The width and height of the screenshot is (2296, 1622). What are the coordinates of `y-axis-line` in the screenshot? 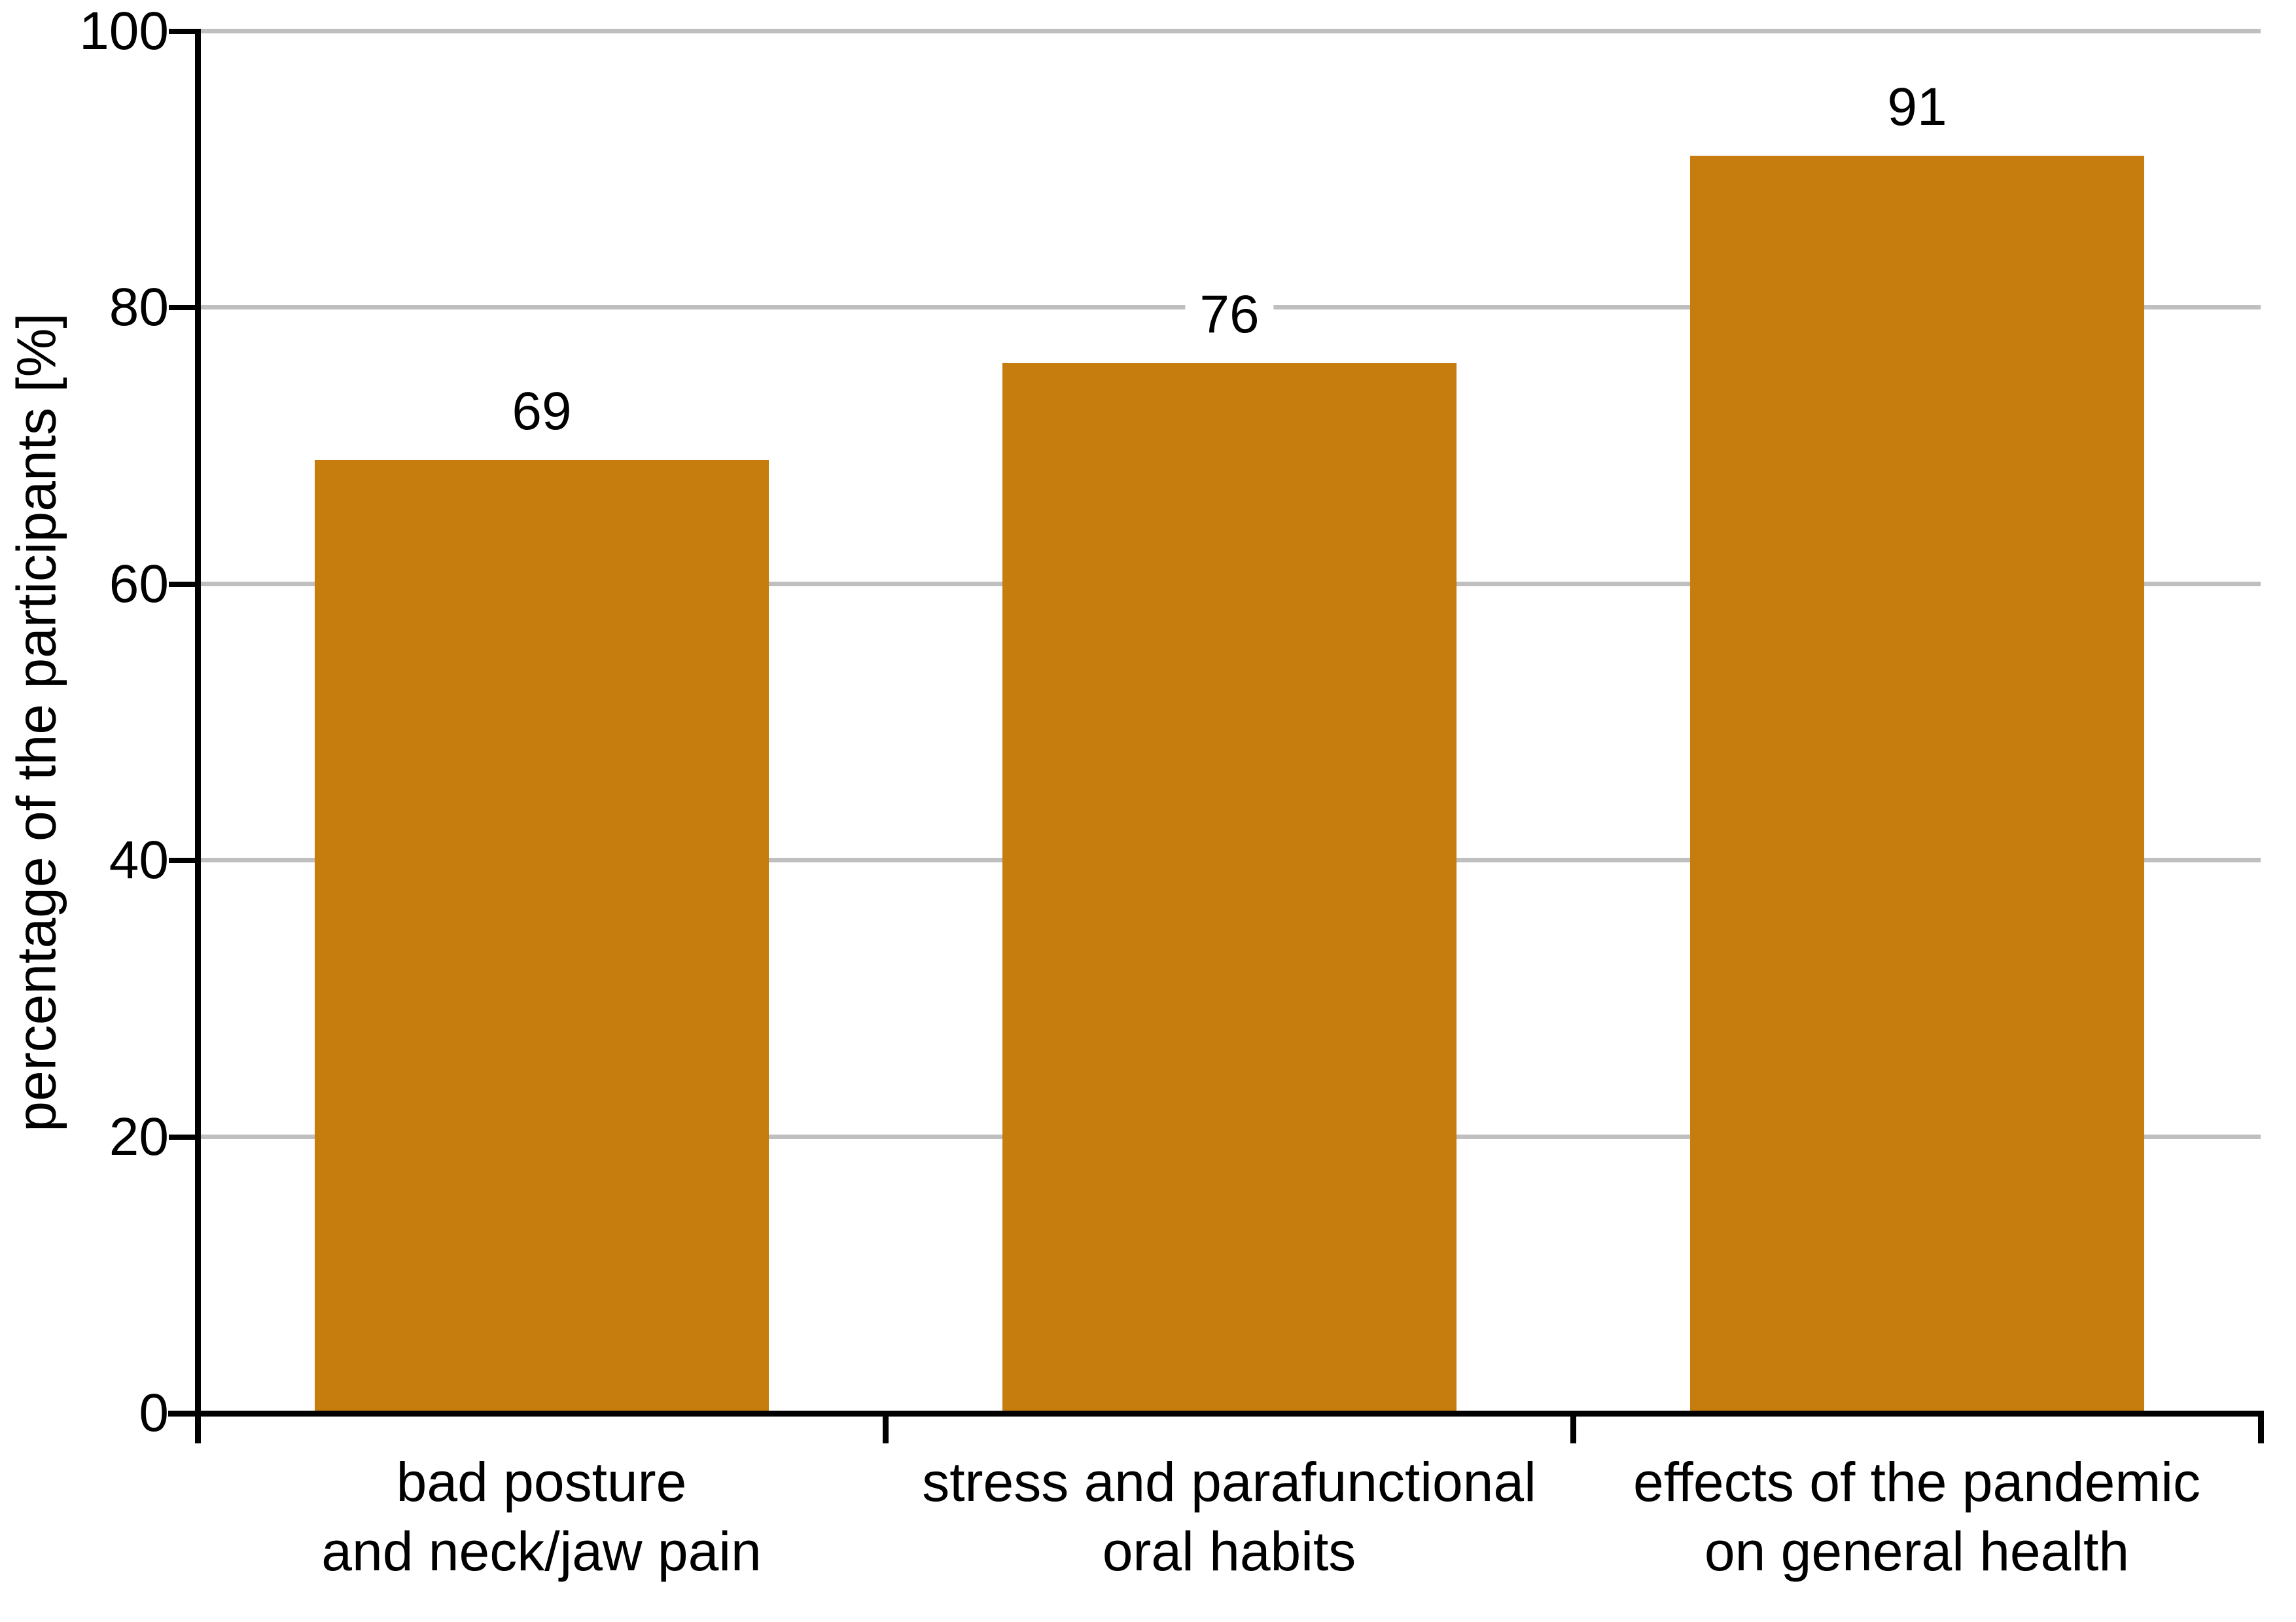 It's located at (198, 736).